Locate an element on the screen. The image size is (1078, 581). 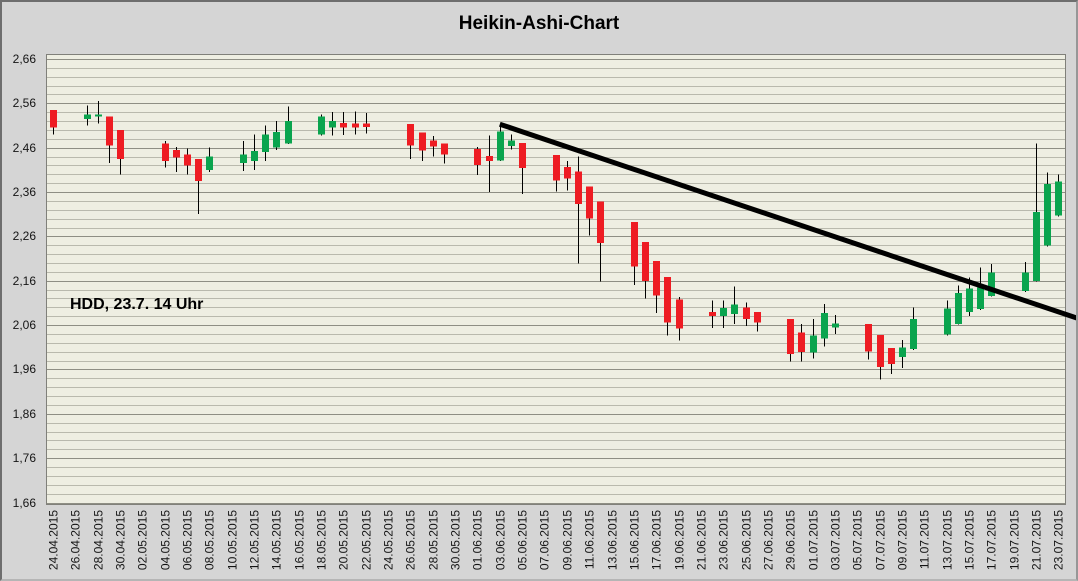
x-axis-tick-label: 07.06.2015 is located at coordinates (545, 540).